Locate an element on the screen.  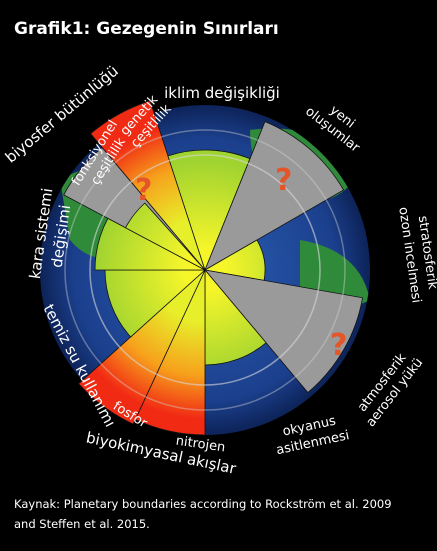
label: iklim değişikliği is located at coordinates (222, 93).